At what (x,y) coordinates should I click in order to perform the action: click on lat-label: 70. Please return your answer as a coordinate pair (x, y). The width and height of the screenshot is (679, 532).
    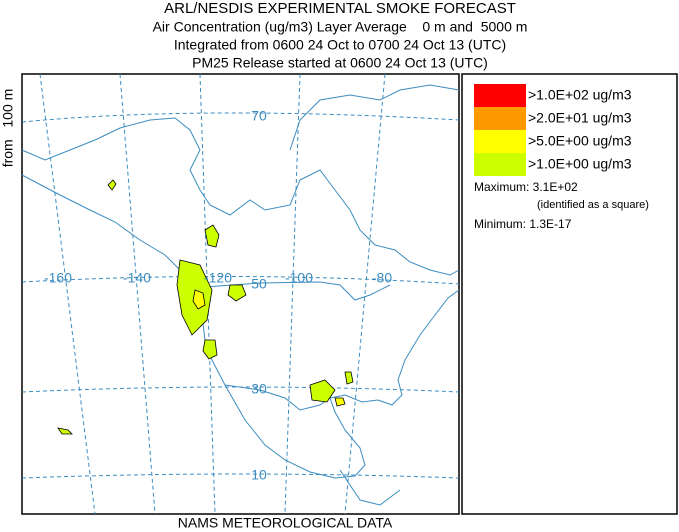
    Looking at the image, I should click on (259, 116).